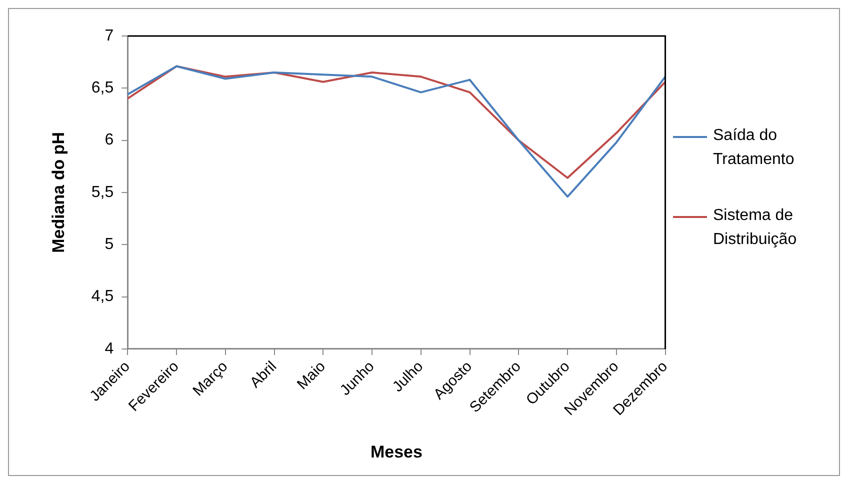 The image size is (842, 477). What do you see at coordinates (102, 88) in the screenshot?
I see `y-tick-label: 6,5` at bounding box center [102, 88].